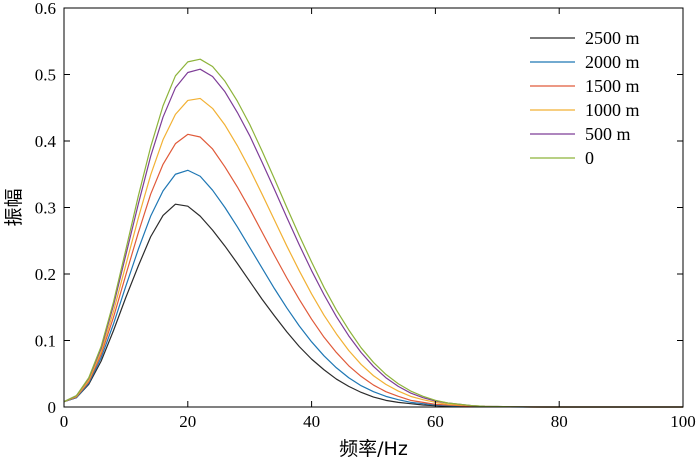 This screenshot has height=462, width=700. What do you see at coordinates (612, 62) in the screenshot?
I see `legend-label-1: 2000 m` at bounding box center [612, 62].